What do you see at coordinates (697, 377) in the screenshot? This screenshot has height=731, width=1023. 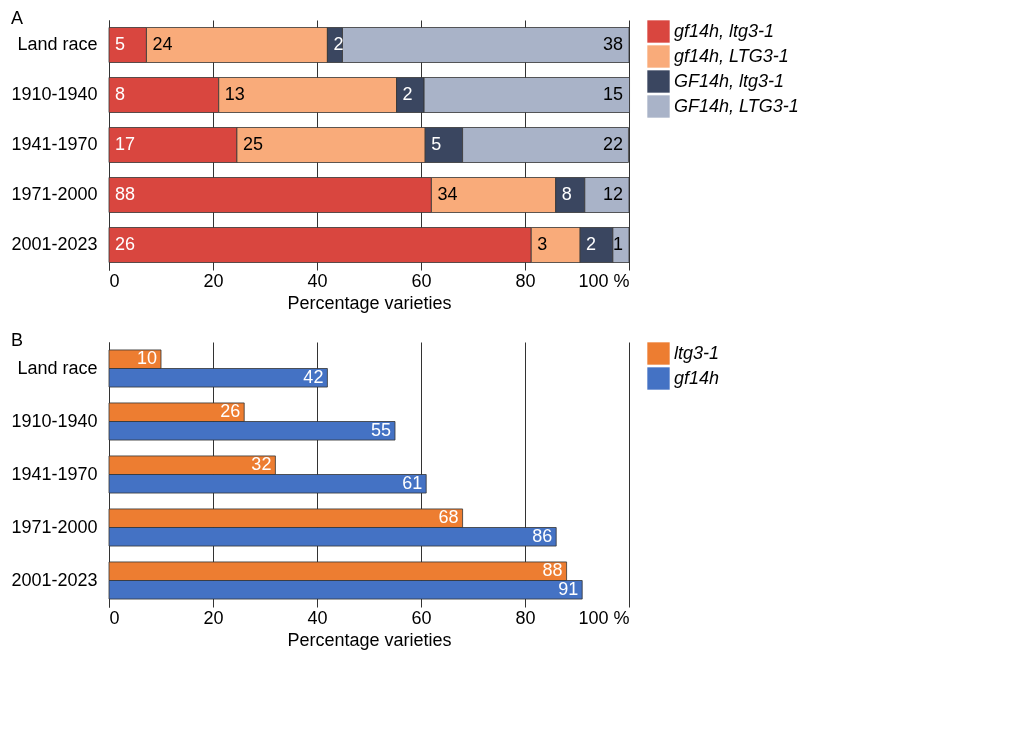 I see `legend-label: gf14h` at bounding box center [697, 377].